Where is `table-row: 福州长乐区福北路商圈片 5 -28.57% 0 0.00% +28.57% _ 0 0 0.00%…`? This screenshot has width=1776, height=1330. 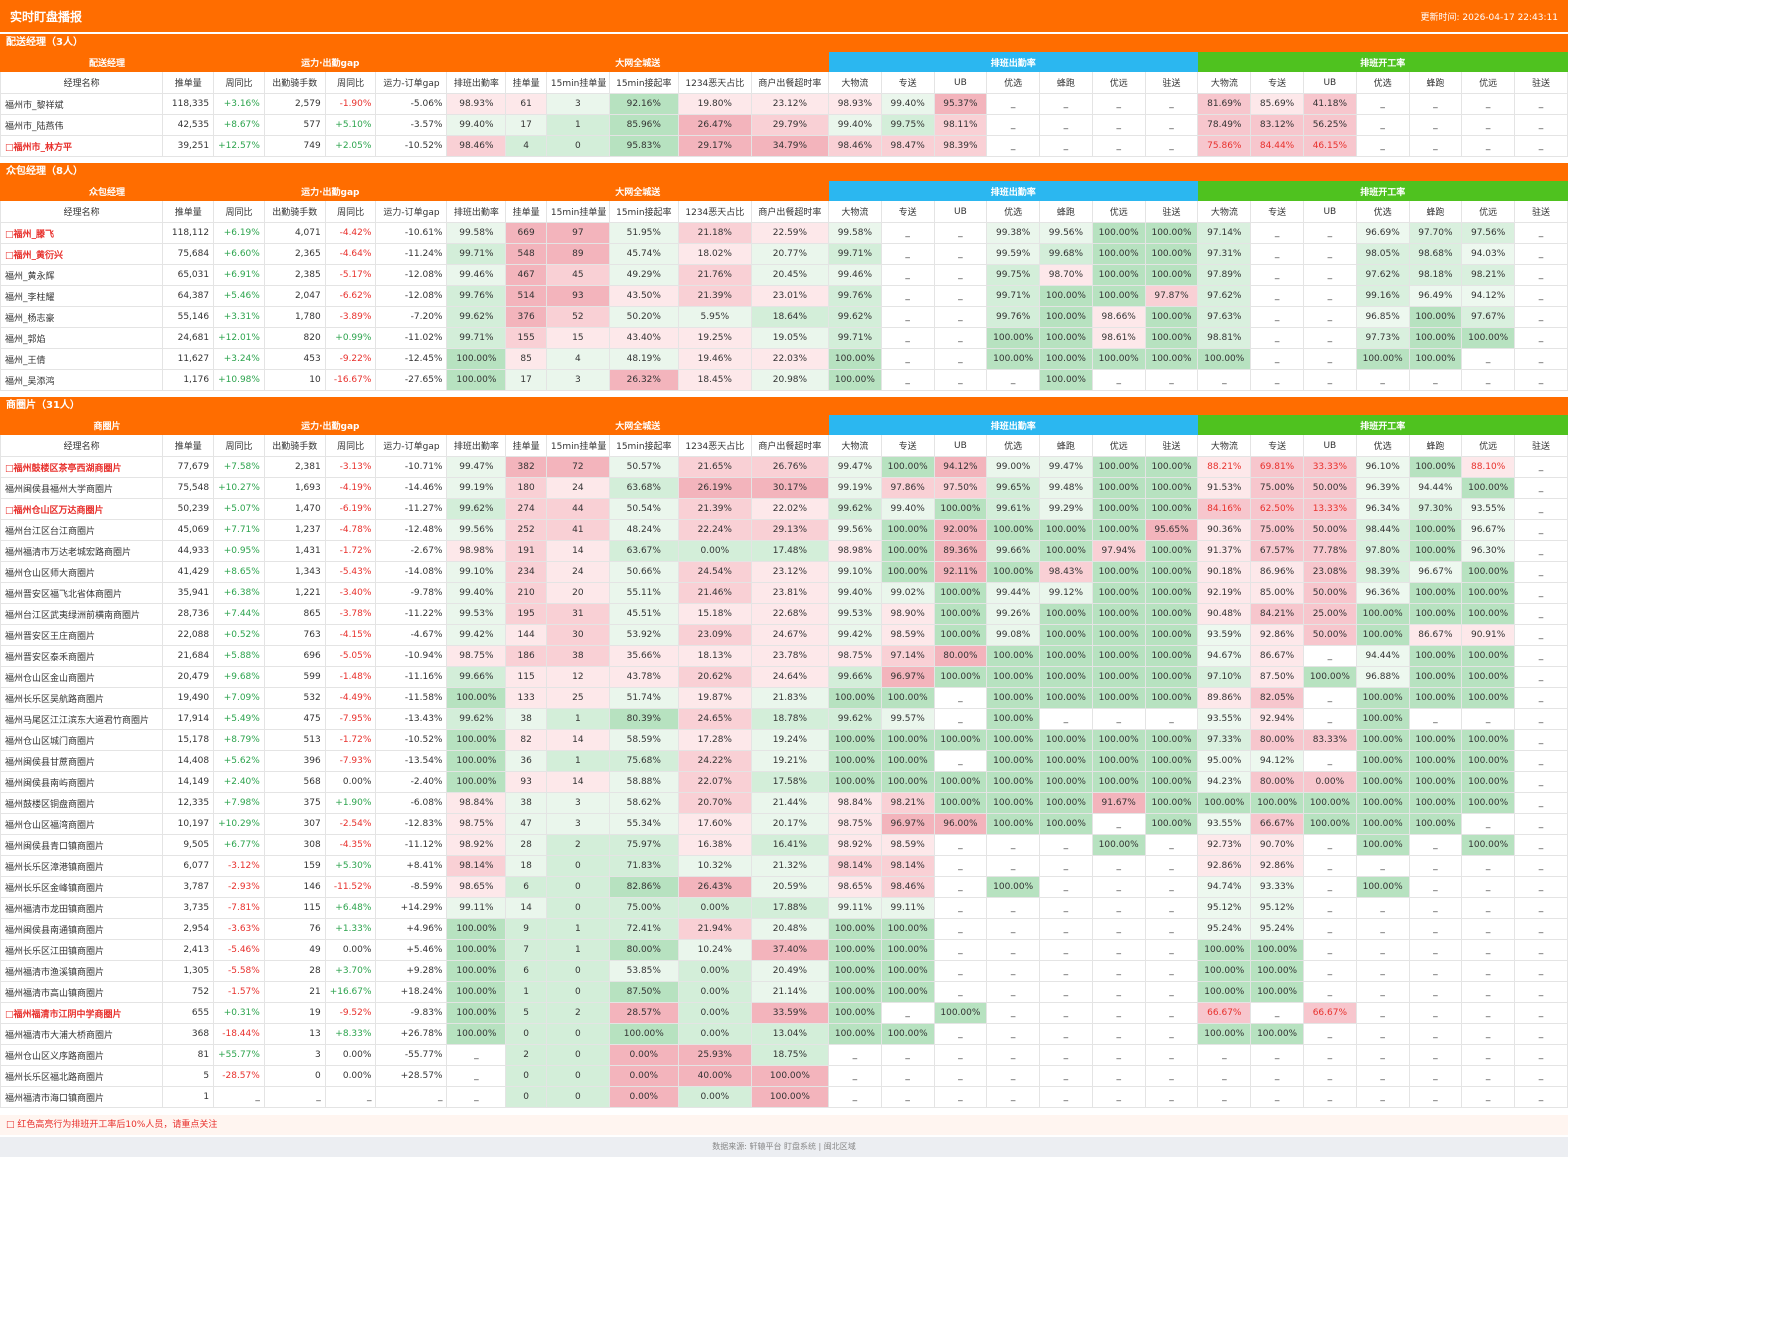
table-row: 福州长乐区福北路商圈片 5 -28.57% 0 0.00% +28.57% _ 0 0 0.00%… is located at coordinates (784, 1076).